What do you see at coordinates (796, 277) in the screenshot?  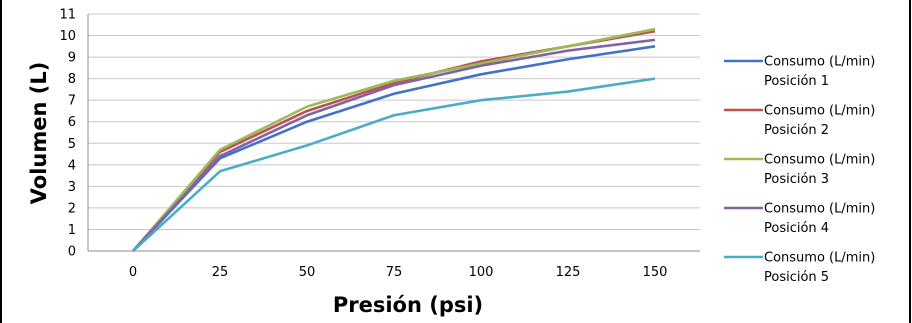 I see `legend-sublabel-5: Posición 5` at bounding box center [796, 277].